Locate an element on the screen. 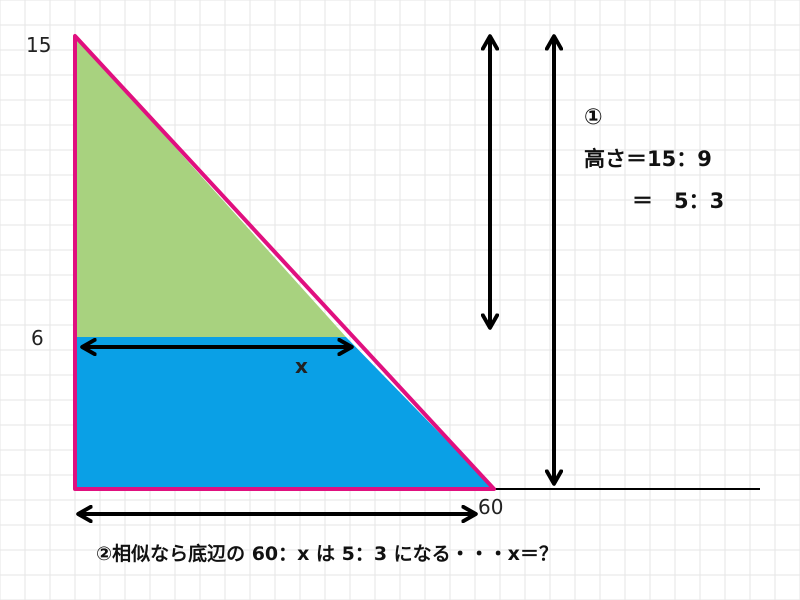 The image size is (800, 600). note1-marker: ① is located at coordinates (593, 117).